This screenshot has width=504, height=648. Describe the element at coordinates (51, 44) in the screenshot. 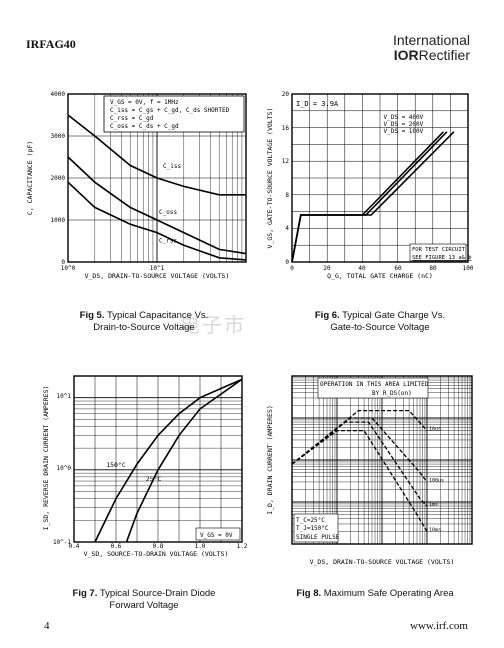

I see `part-number: IRFAG40` at that location.